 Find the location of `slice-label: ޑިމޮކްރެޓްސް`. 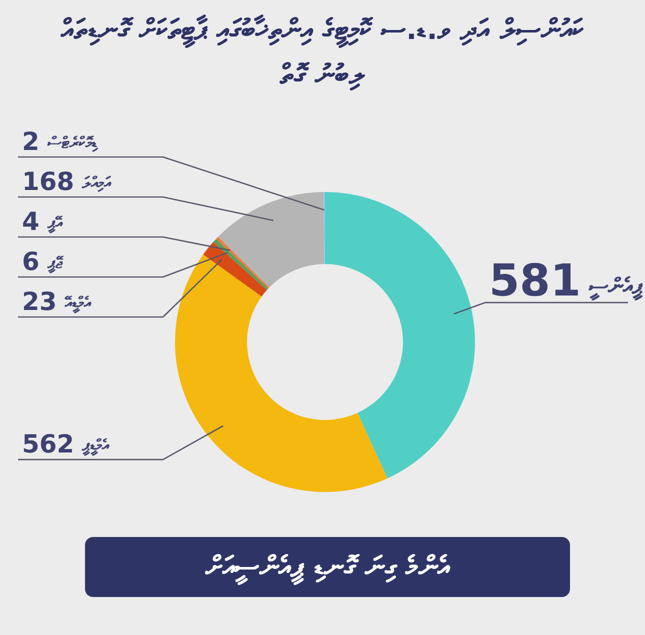

slice-label: ޑިމޮކްރެޓްސް is located at coordinates (72, 143).